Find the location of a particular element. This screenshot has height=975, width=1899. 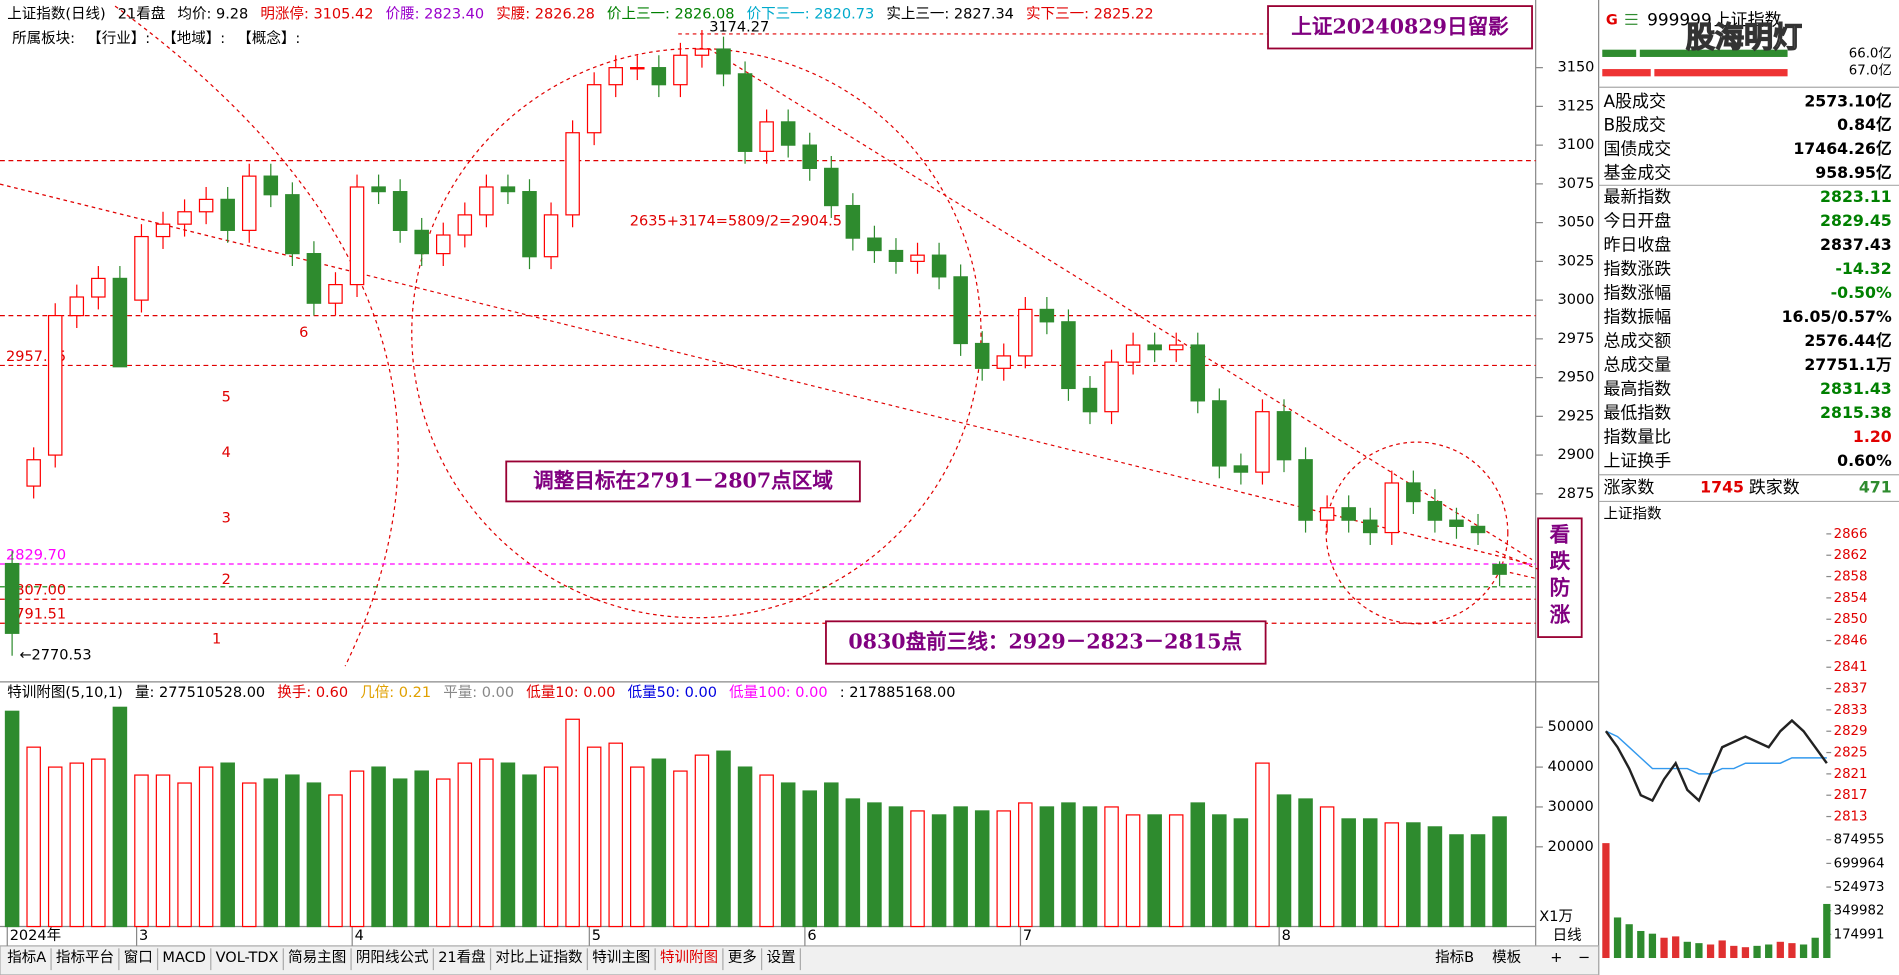

tab: 对比上证指数 is located at coordinates (539, 957).